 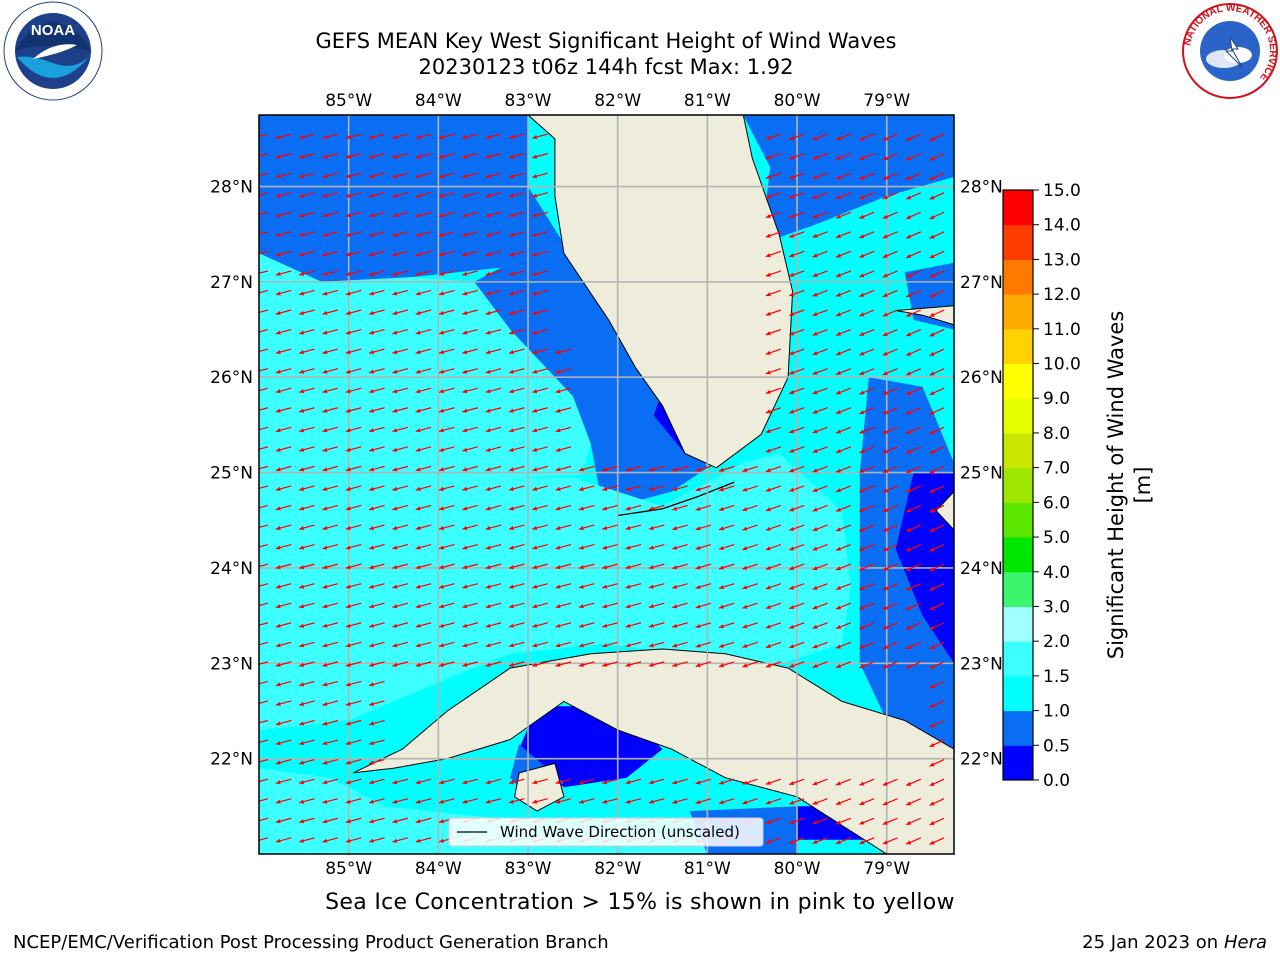 What do you see at coordinates (620, 832) in the screenshot?
I see `legend-label: Wind Wave Direction (unscaled)` at bounding box center [620, 832].